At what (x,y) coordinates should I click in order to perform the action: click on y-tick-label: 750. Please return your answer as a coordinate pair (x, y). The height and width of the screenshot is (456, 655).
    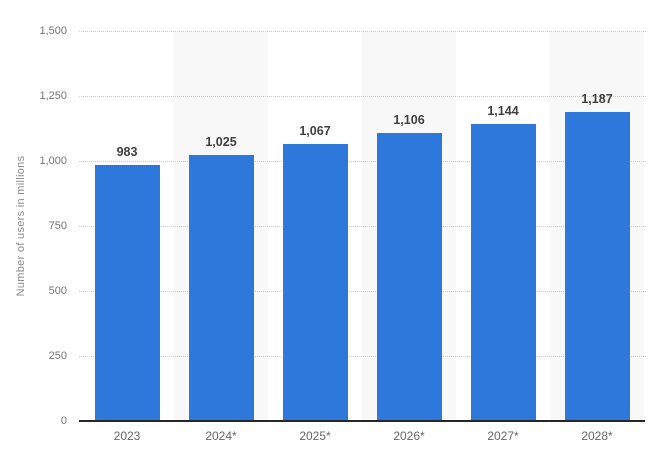
    Looking at the image, I should click on (57, 226).